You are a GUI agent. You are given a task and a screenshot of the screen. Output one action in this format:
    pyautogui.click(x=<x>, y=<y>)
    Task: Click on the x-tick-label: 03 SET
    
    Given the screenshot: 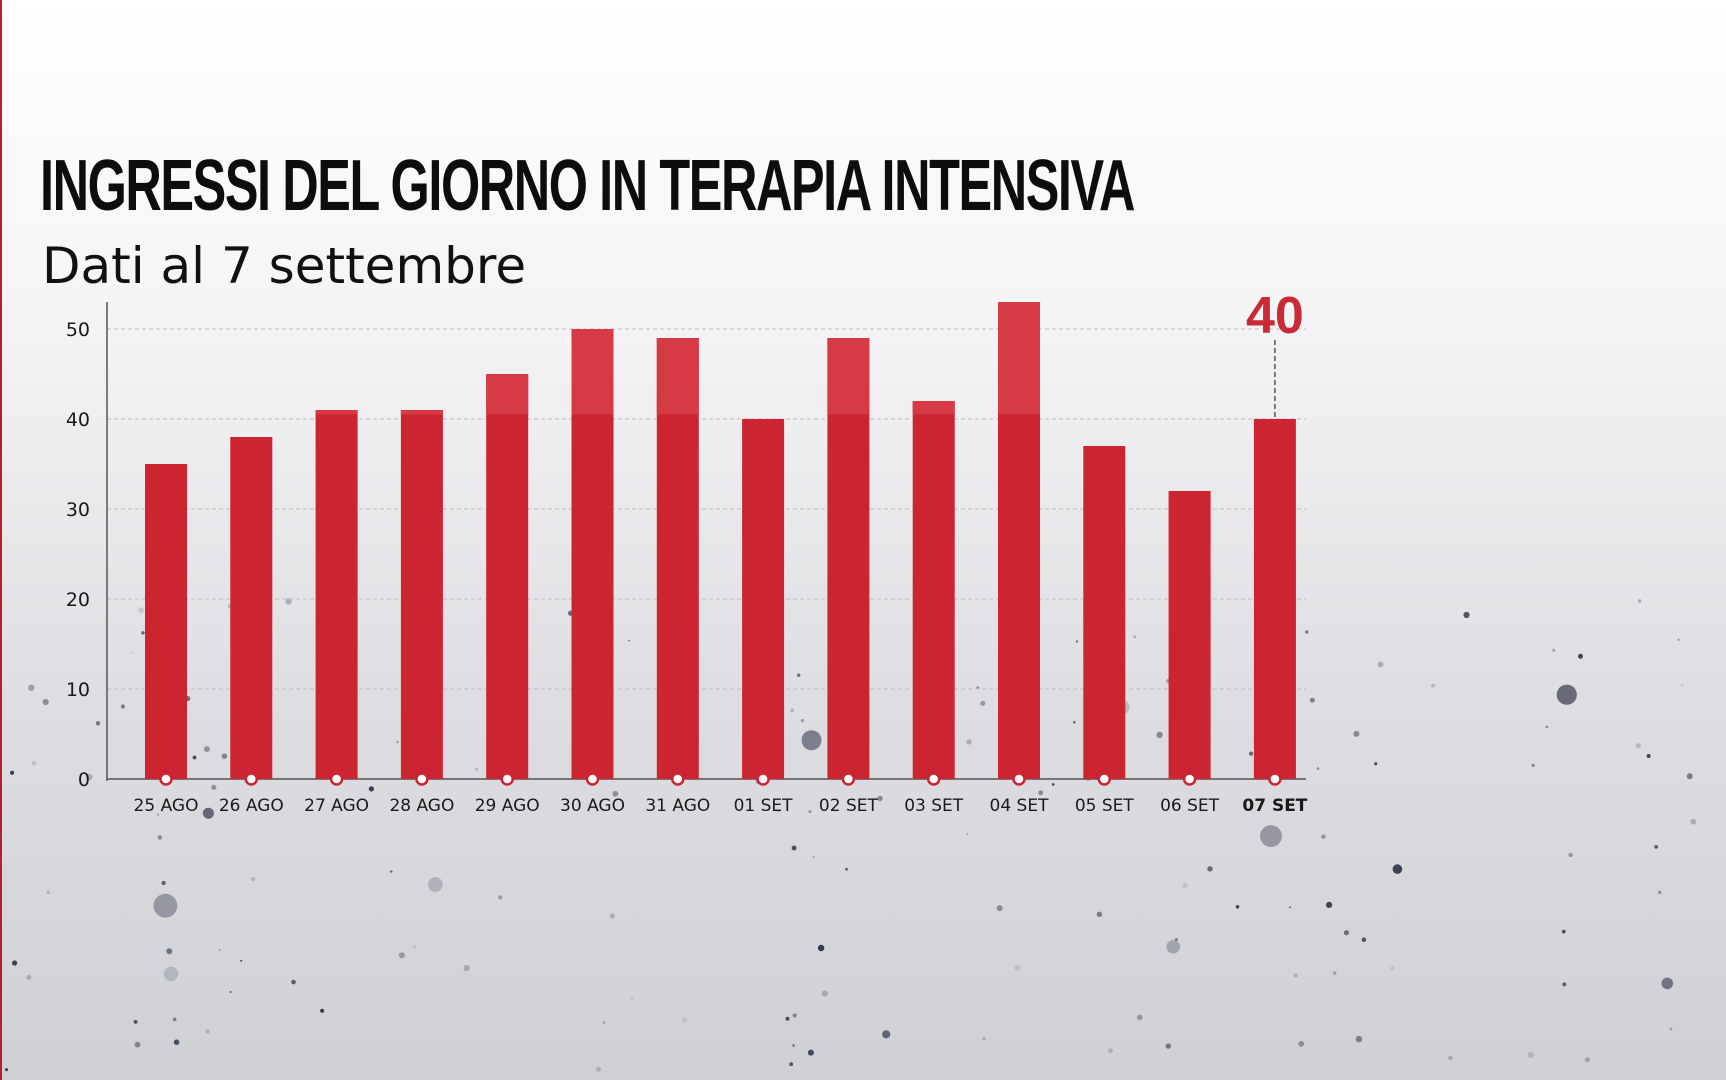 What is the action you would take?
    pyautogui.click(x=934, y=806)
    